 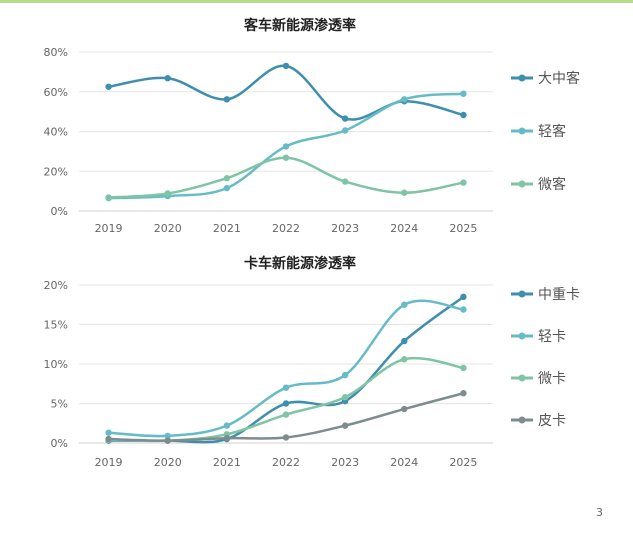 What do you see at coordinates (300, 263) in the screenshot?
I see `chart-title: 卡车新能源渗透率` at bounding box center [300, 263].